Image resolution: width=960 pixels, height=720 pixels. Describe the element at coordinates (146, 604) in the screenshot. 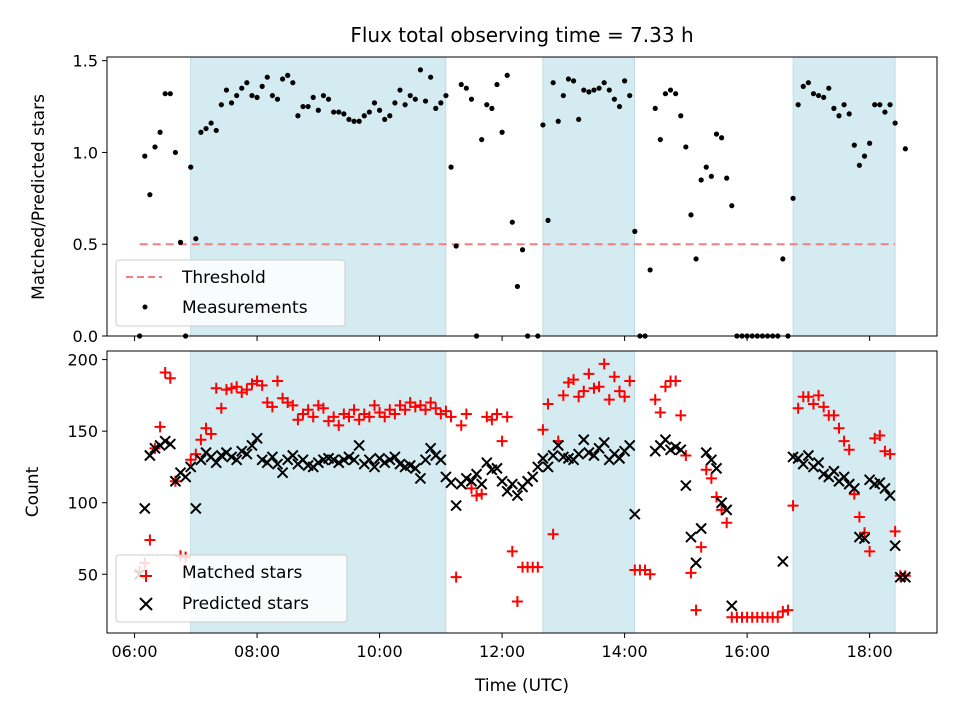

I see `legend-predicted-swatch` at that location.